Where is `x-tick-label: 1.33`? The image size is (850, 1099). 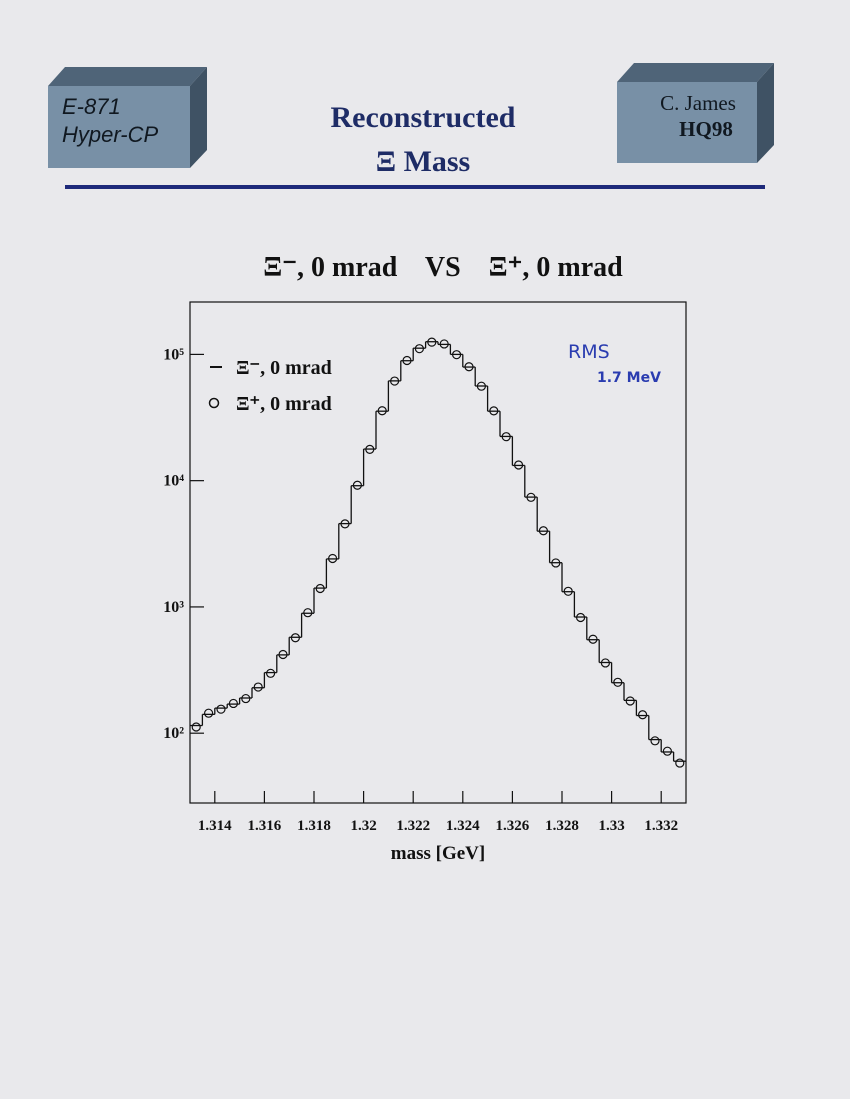
x-tick-label: 1.33 is located at coordinates (611, 826).